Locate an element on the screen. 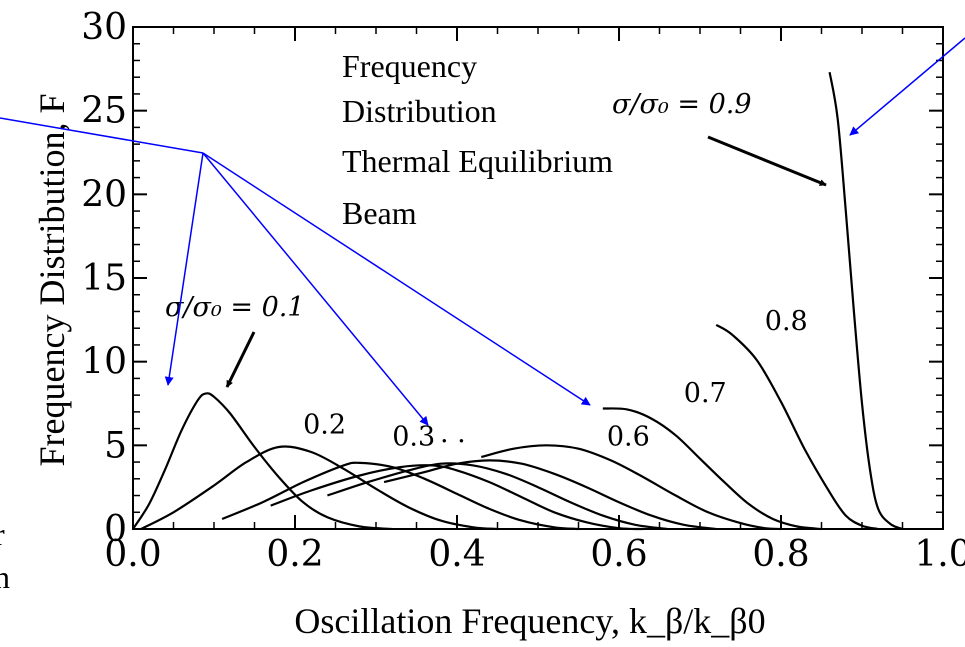 The height and width of the screenshot is (647, 965). x-tick-label: 0.6 is located at coordinates (618, 554).